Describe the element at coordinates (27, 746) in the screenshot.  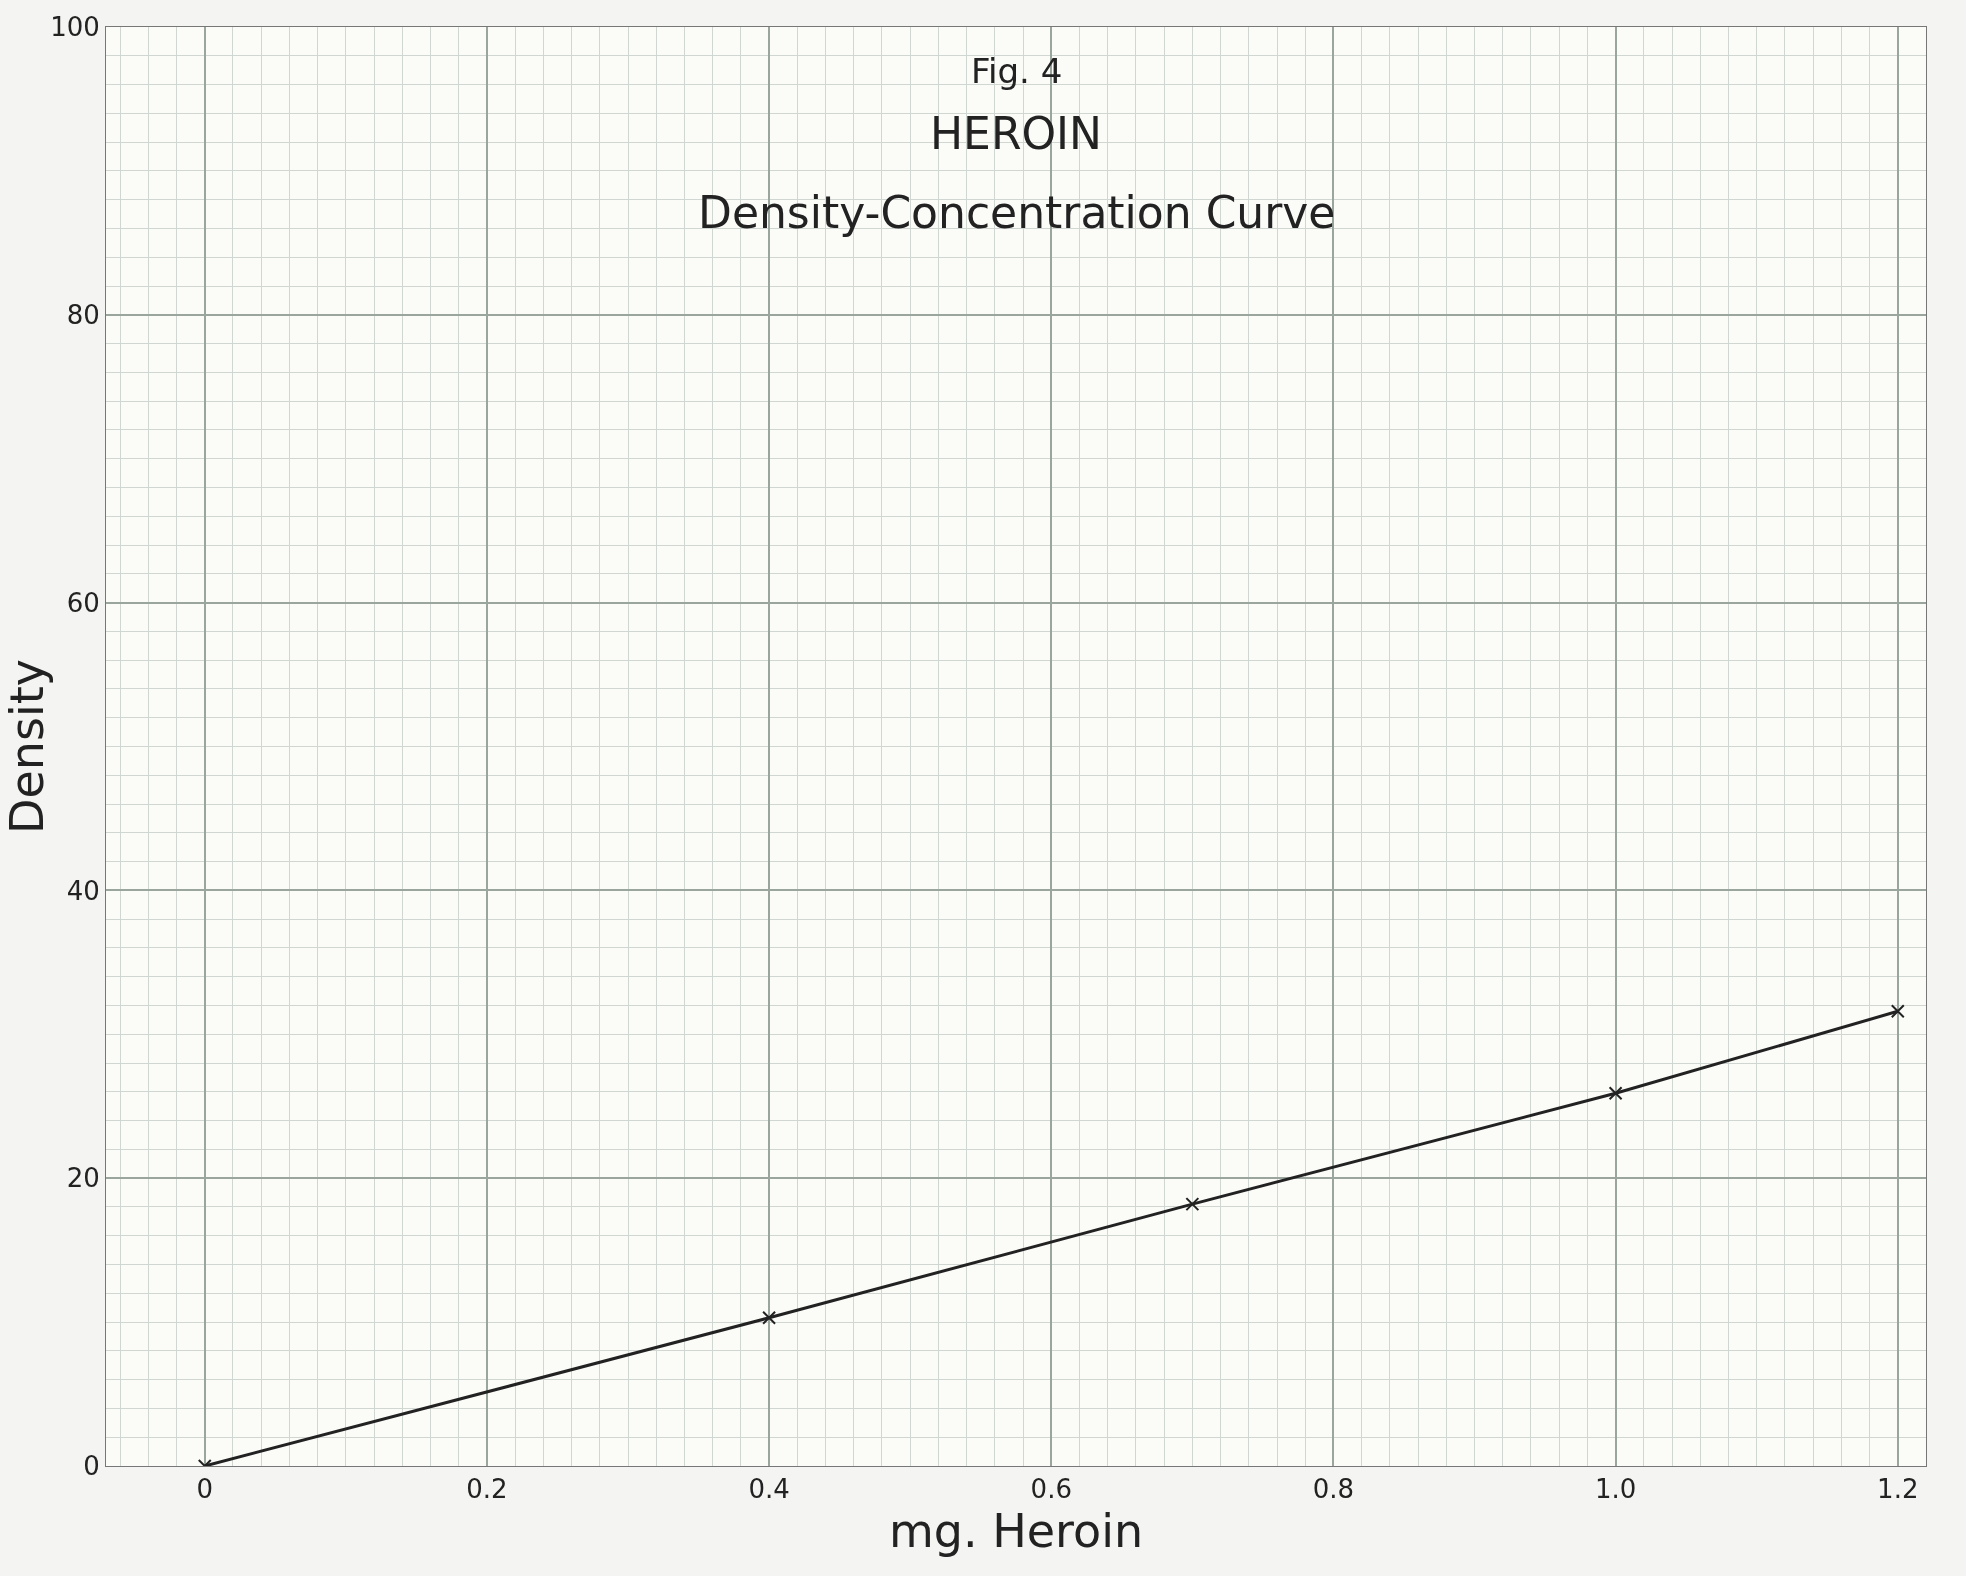
I see `y-axis-title: Density` at that location.